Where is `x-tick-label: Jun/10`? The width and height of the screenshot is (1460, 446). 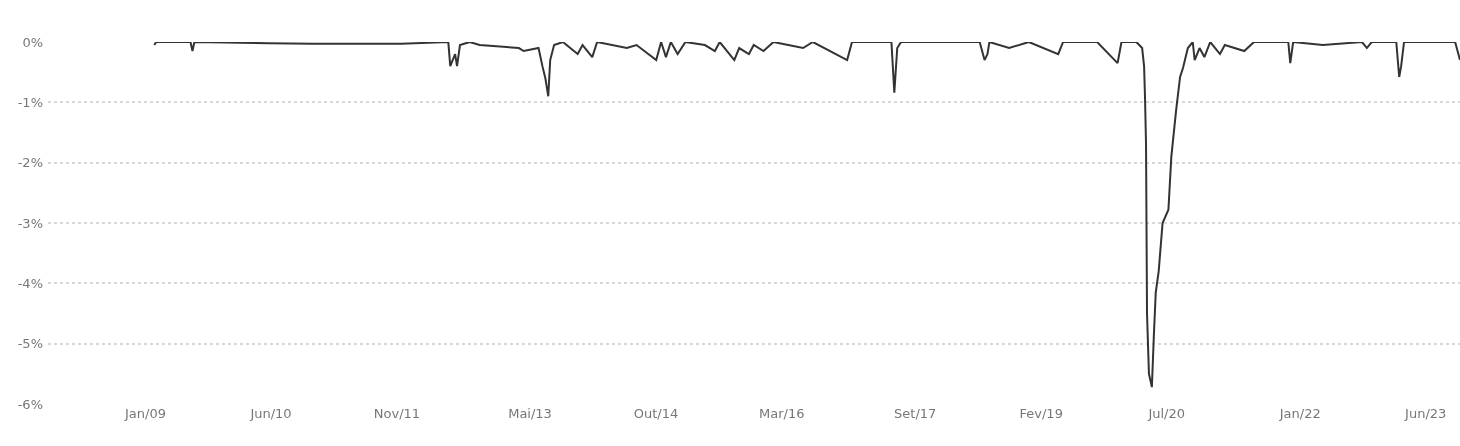
x-tick-label: Jun/10 is located at coordinates (270, 413).